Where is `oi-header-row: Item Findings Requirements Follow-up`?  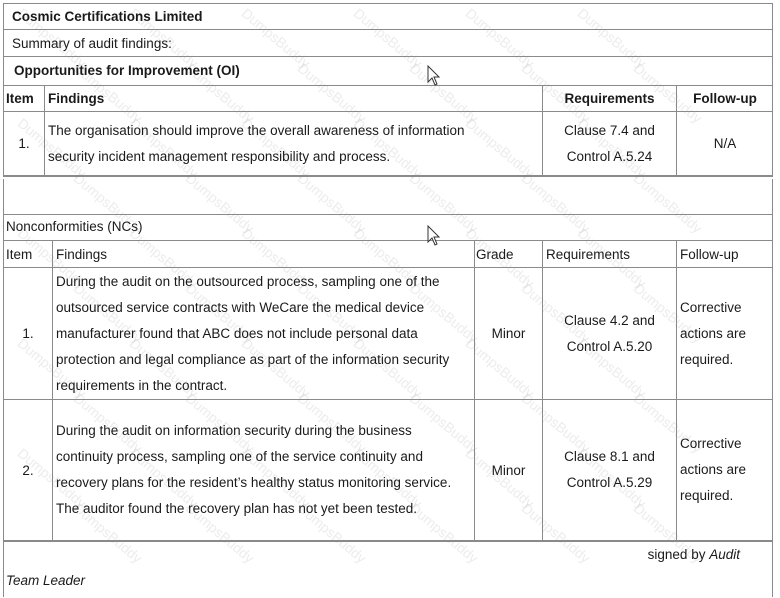 oi-header-row: Item Findings Requirements Follow-up is located at coordinates (388, 99).